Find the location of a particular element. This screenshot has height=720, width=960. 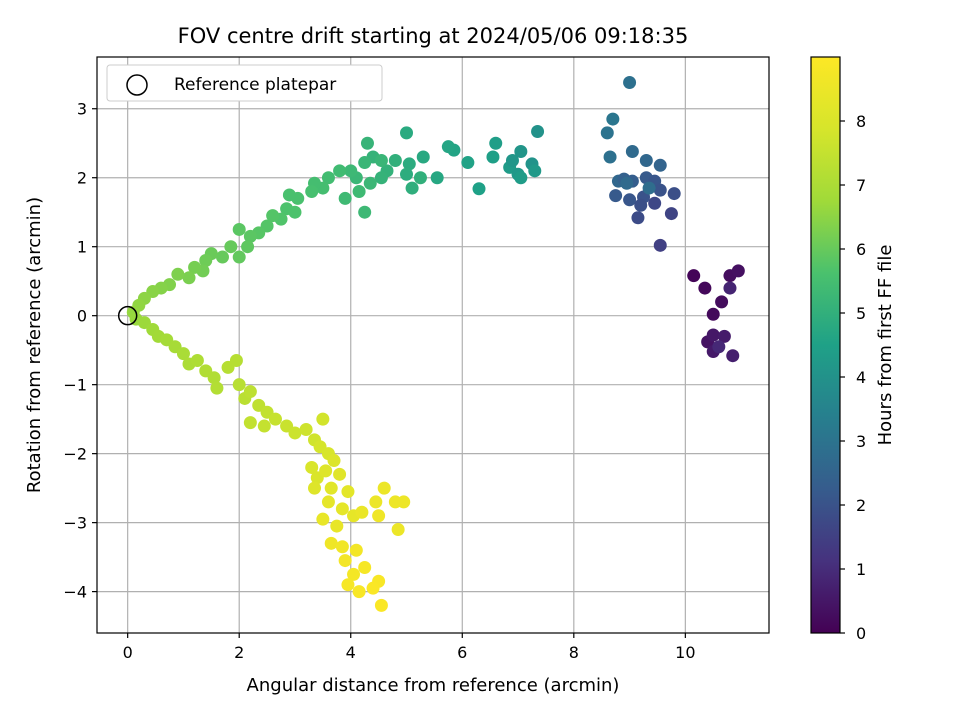

legend-frame is located at coordinates (244, 83).